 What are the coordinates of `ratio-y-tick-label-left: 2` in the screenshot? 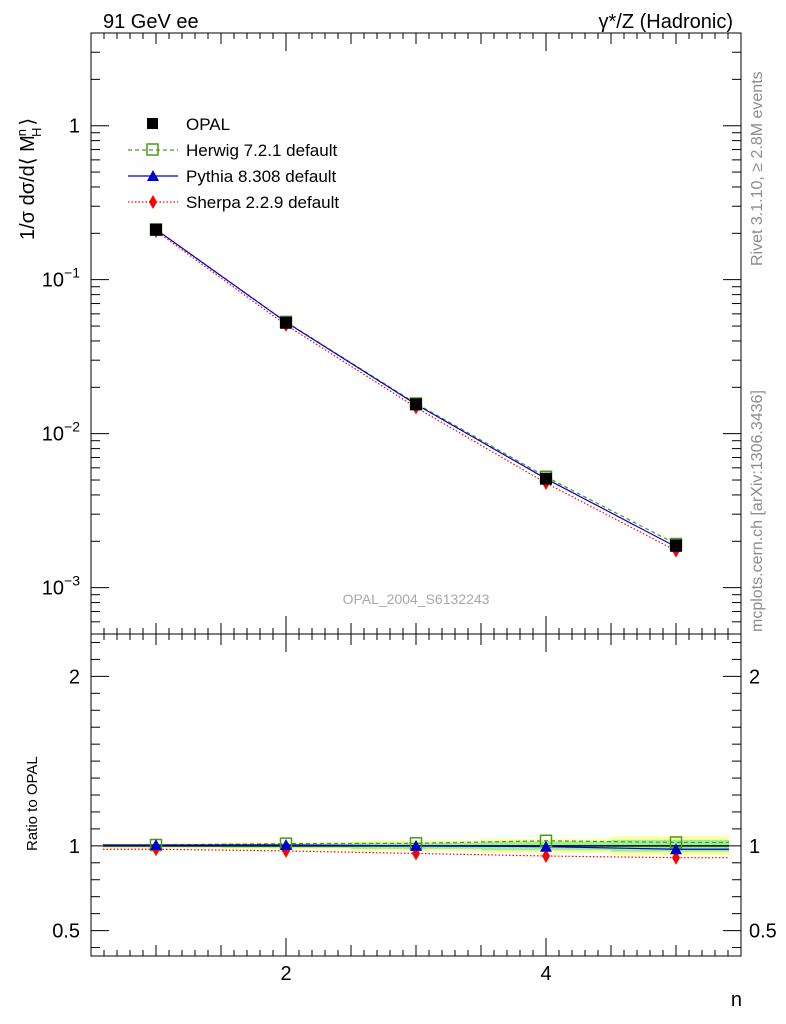 It's located at (74, 677).